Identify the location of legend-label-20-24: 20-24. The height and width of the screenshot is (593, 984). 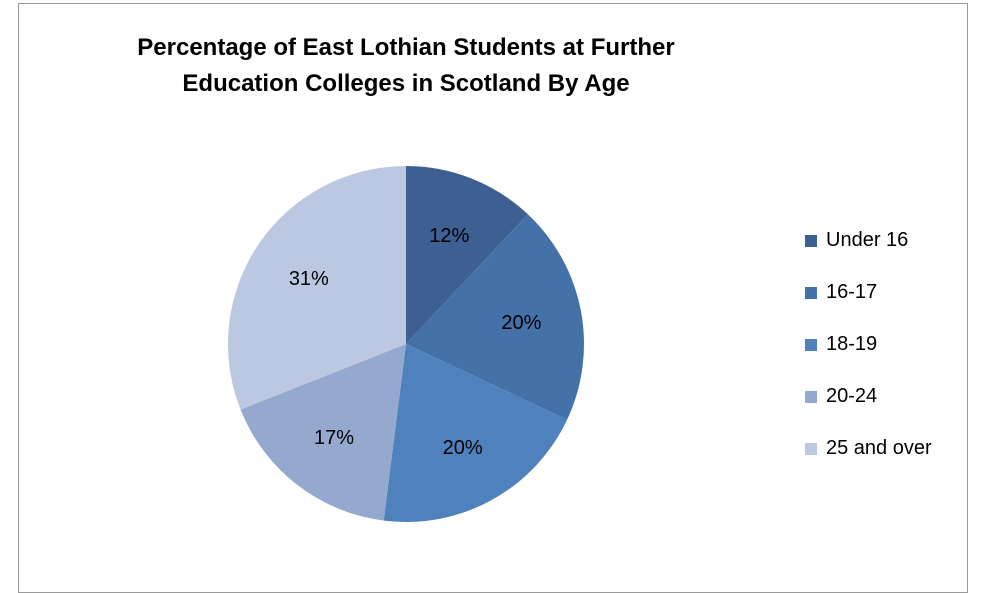
(852, 396).